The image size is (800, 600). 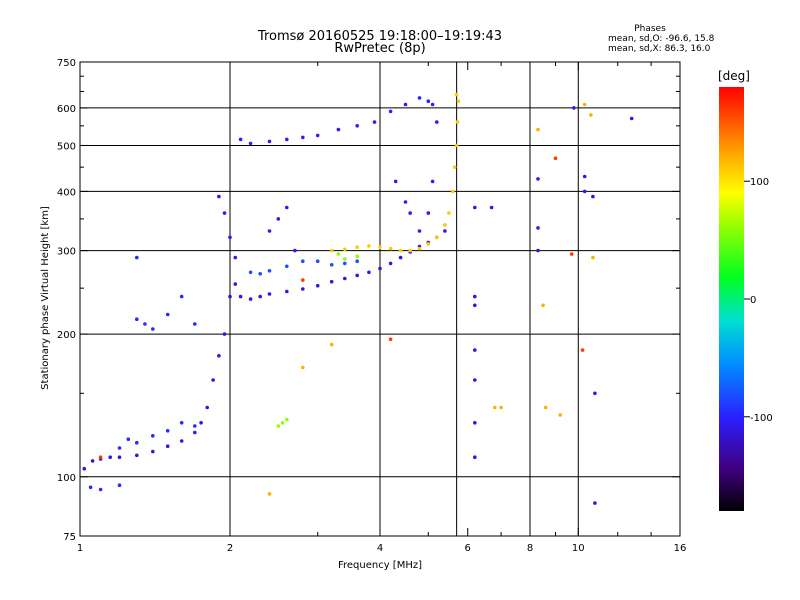 I want to click on colorbar-tick-label: 100, so click(x=759, y=182).